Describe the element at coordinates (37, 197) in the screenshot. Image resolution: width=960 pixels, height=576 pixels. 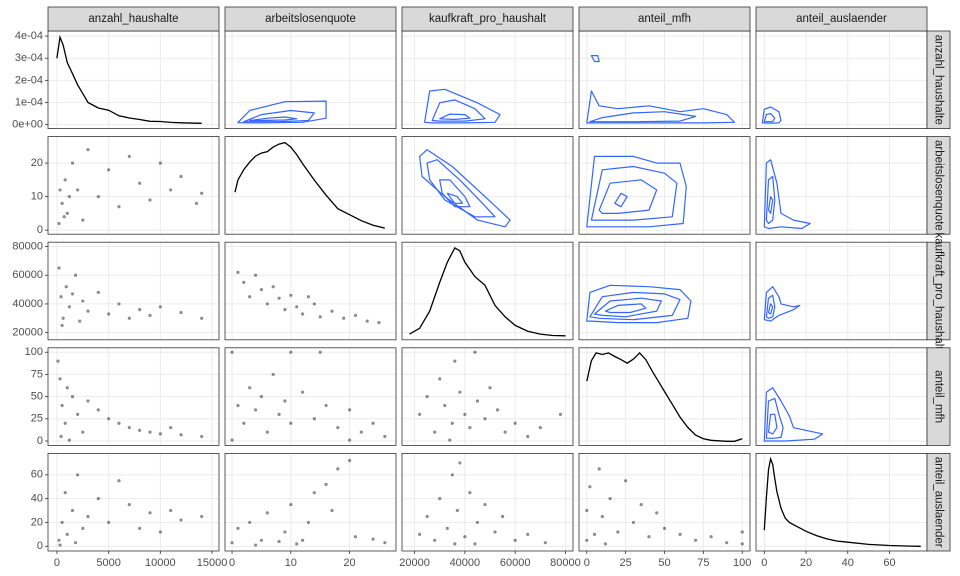
I see `y-tick-label: 10` at that location.